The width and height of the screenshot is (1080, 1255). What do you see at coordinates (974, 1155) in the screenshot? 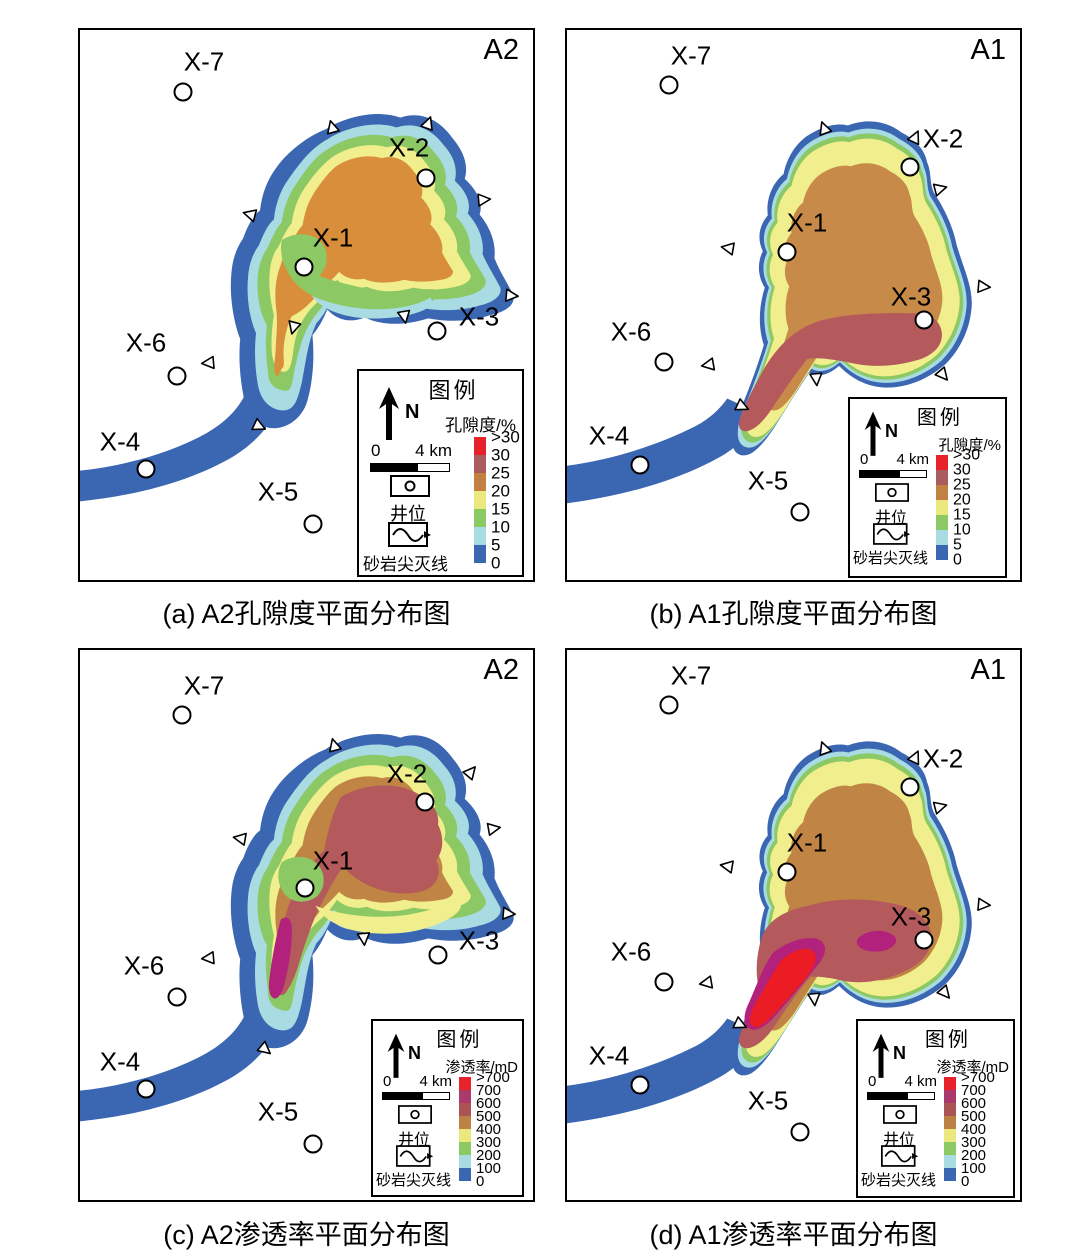
I see `colorbar-tick: 200` at bounding box center [974, 1155].